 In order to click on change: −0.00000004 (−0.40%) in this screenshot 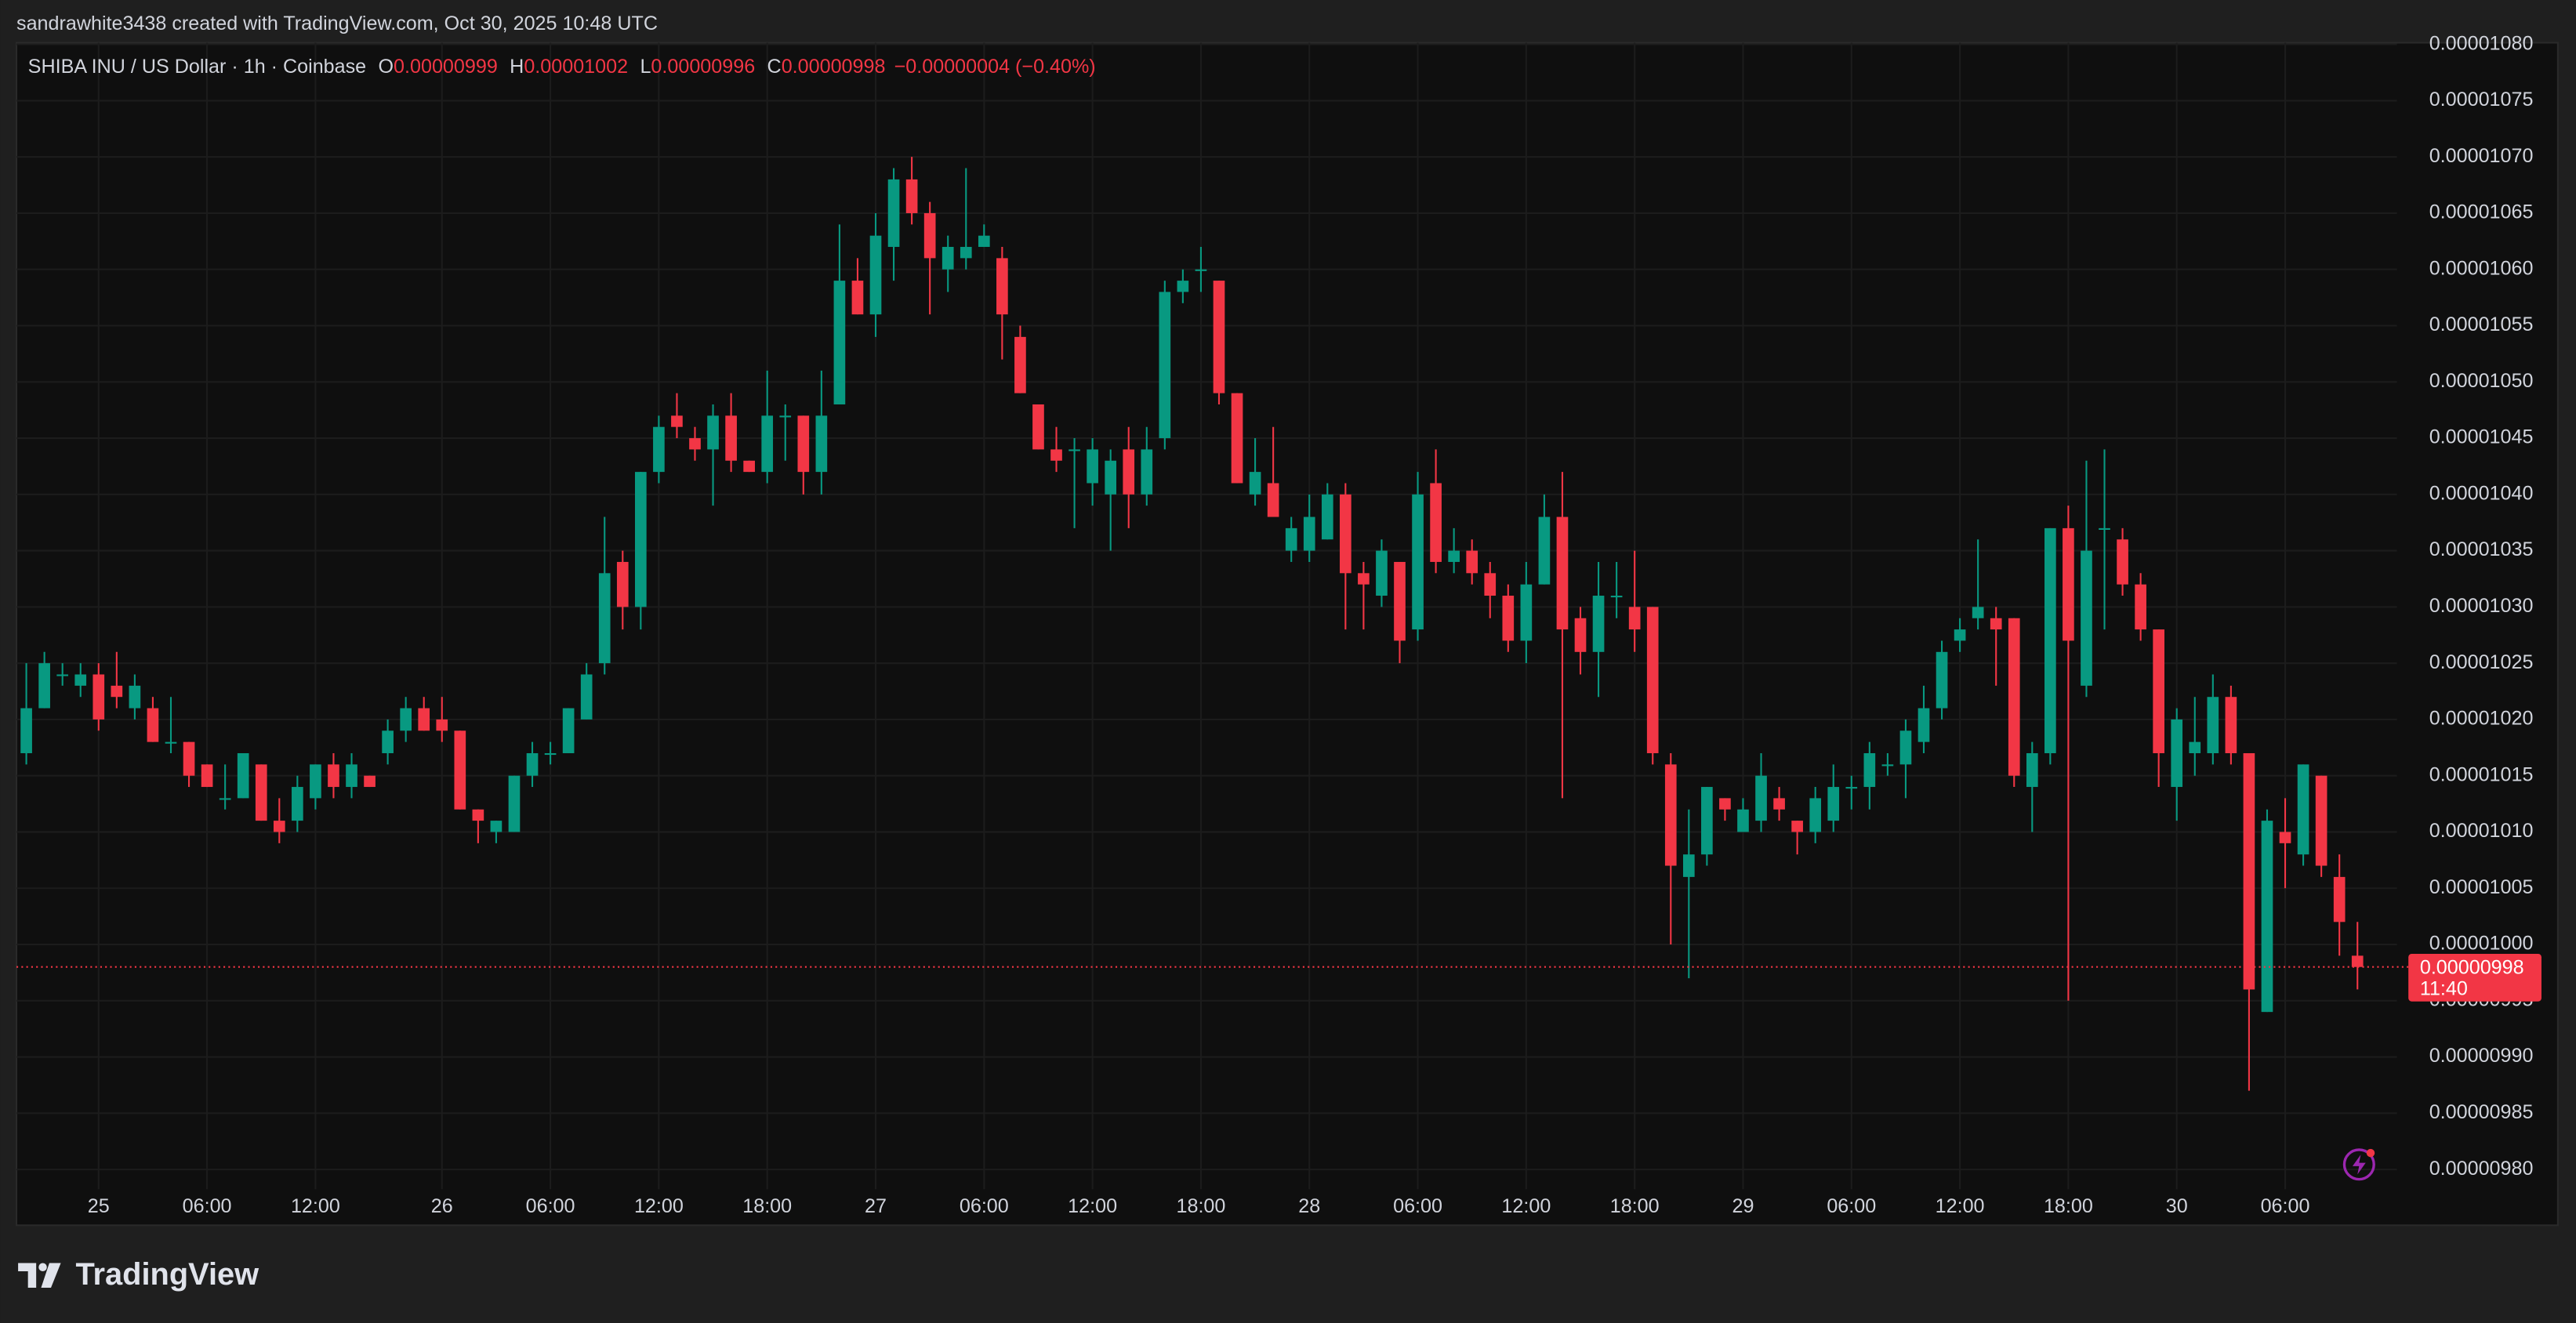, I will do `click(995, 67)`.